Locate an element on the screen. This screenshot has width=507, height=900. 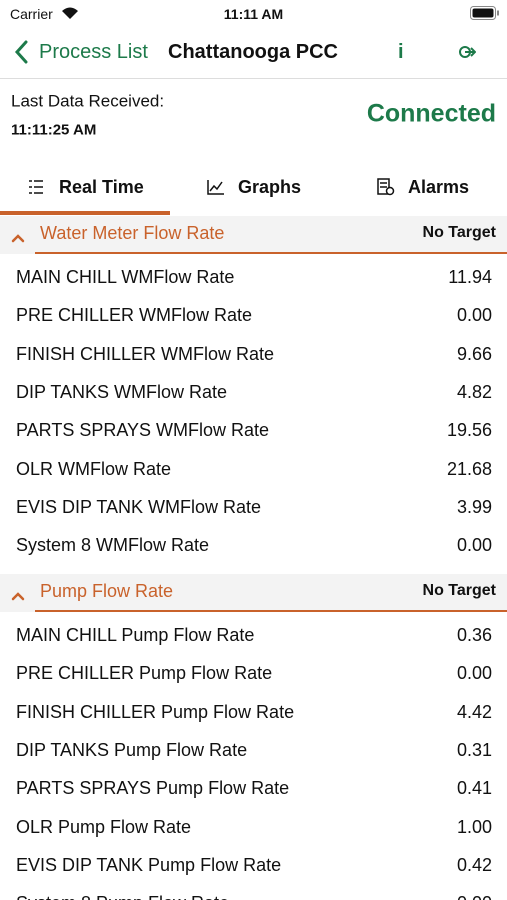
tab-indicator is located at coordinates (85, 213).